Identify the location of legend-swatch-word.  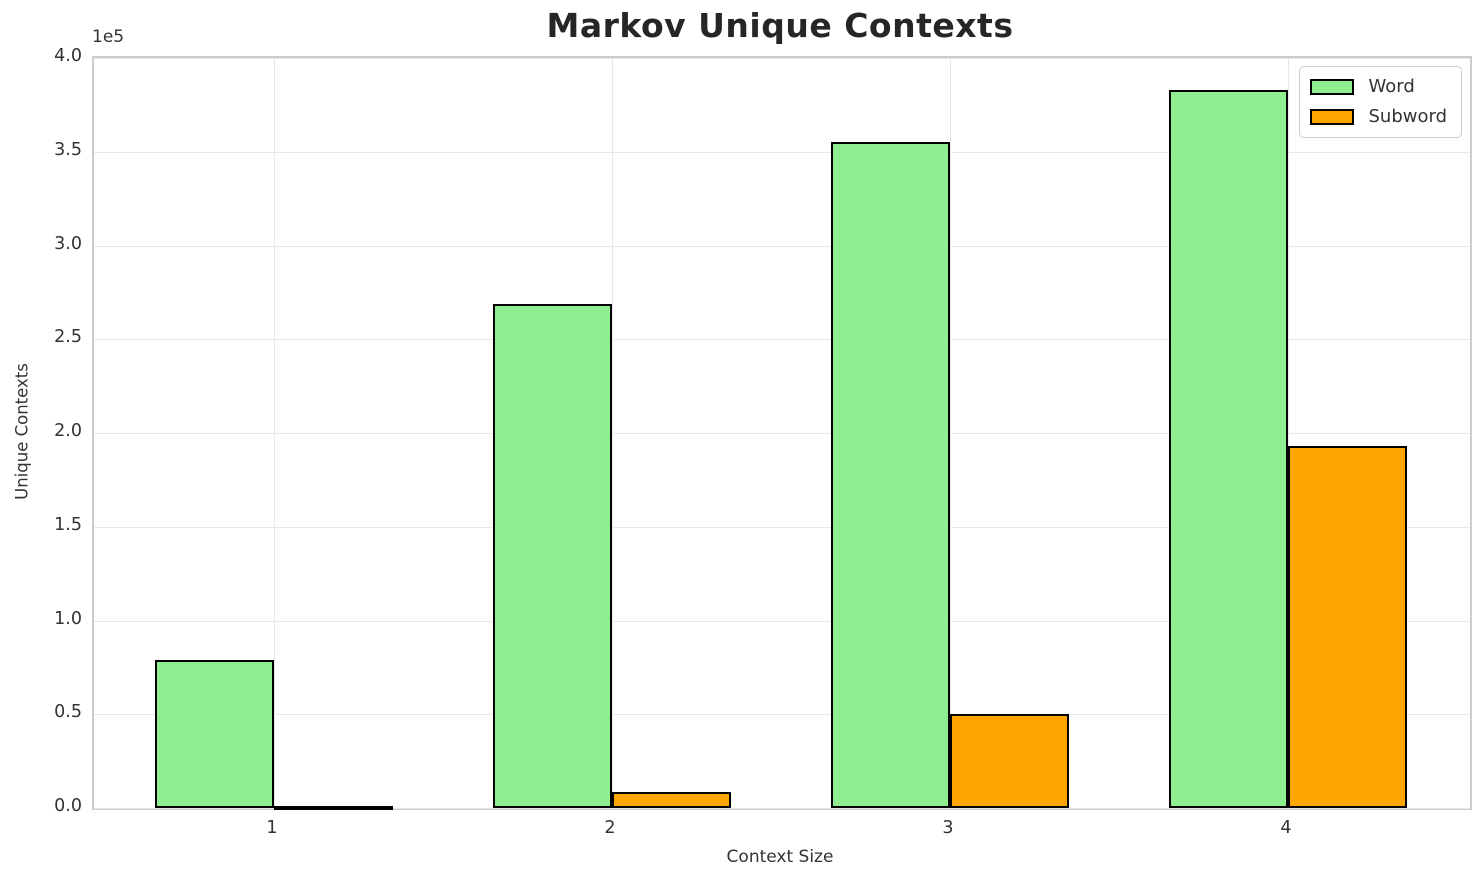
(1332, 87).